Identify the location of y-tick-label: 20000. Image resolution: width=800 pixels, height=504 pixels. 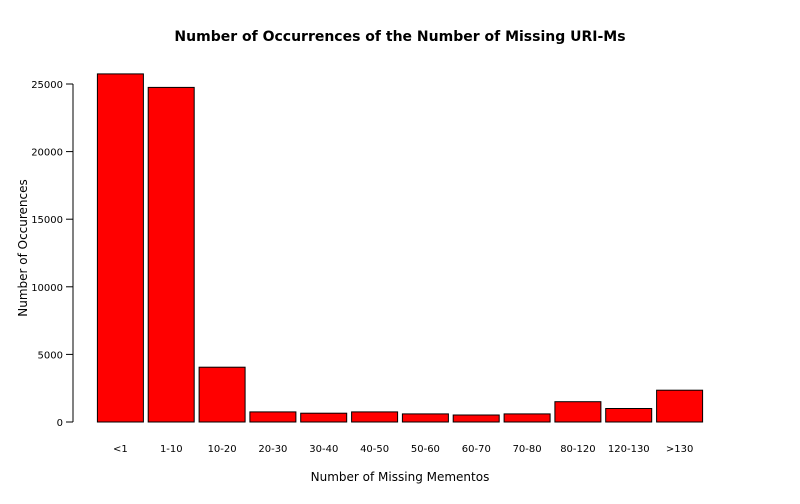
(47, 153).